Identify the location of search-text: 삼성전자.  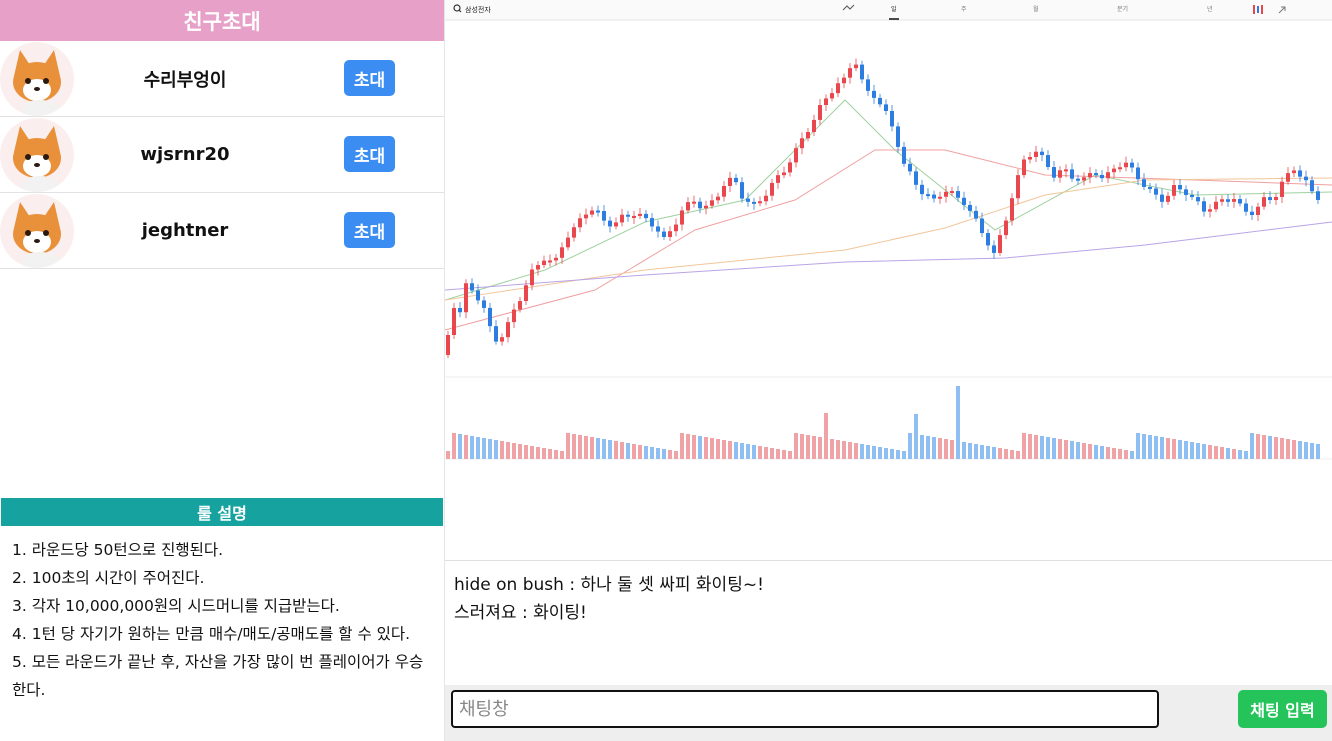
(478, 9).